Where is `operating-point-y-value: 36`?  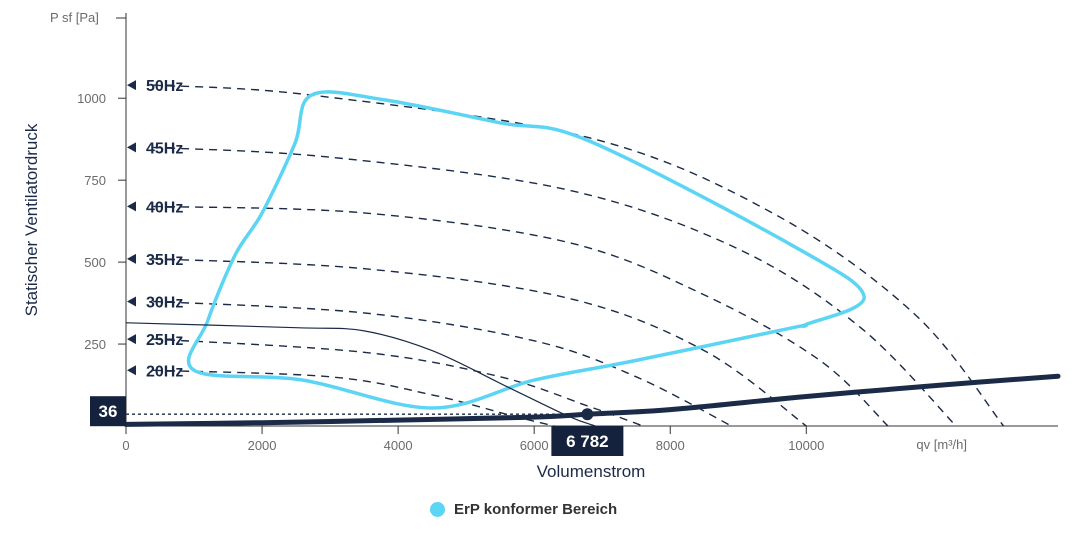 operating-point-y-value: 36 is located at coordinates (108, 411).